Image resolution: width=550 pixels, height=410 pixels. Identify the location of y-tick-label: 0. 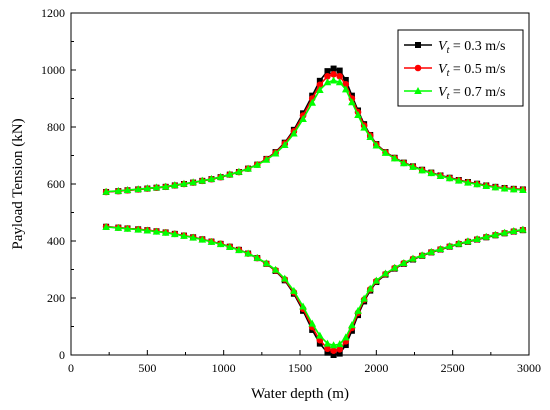
(62, 355).